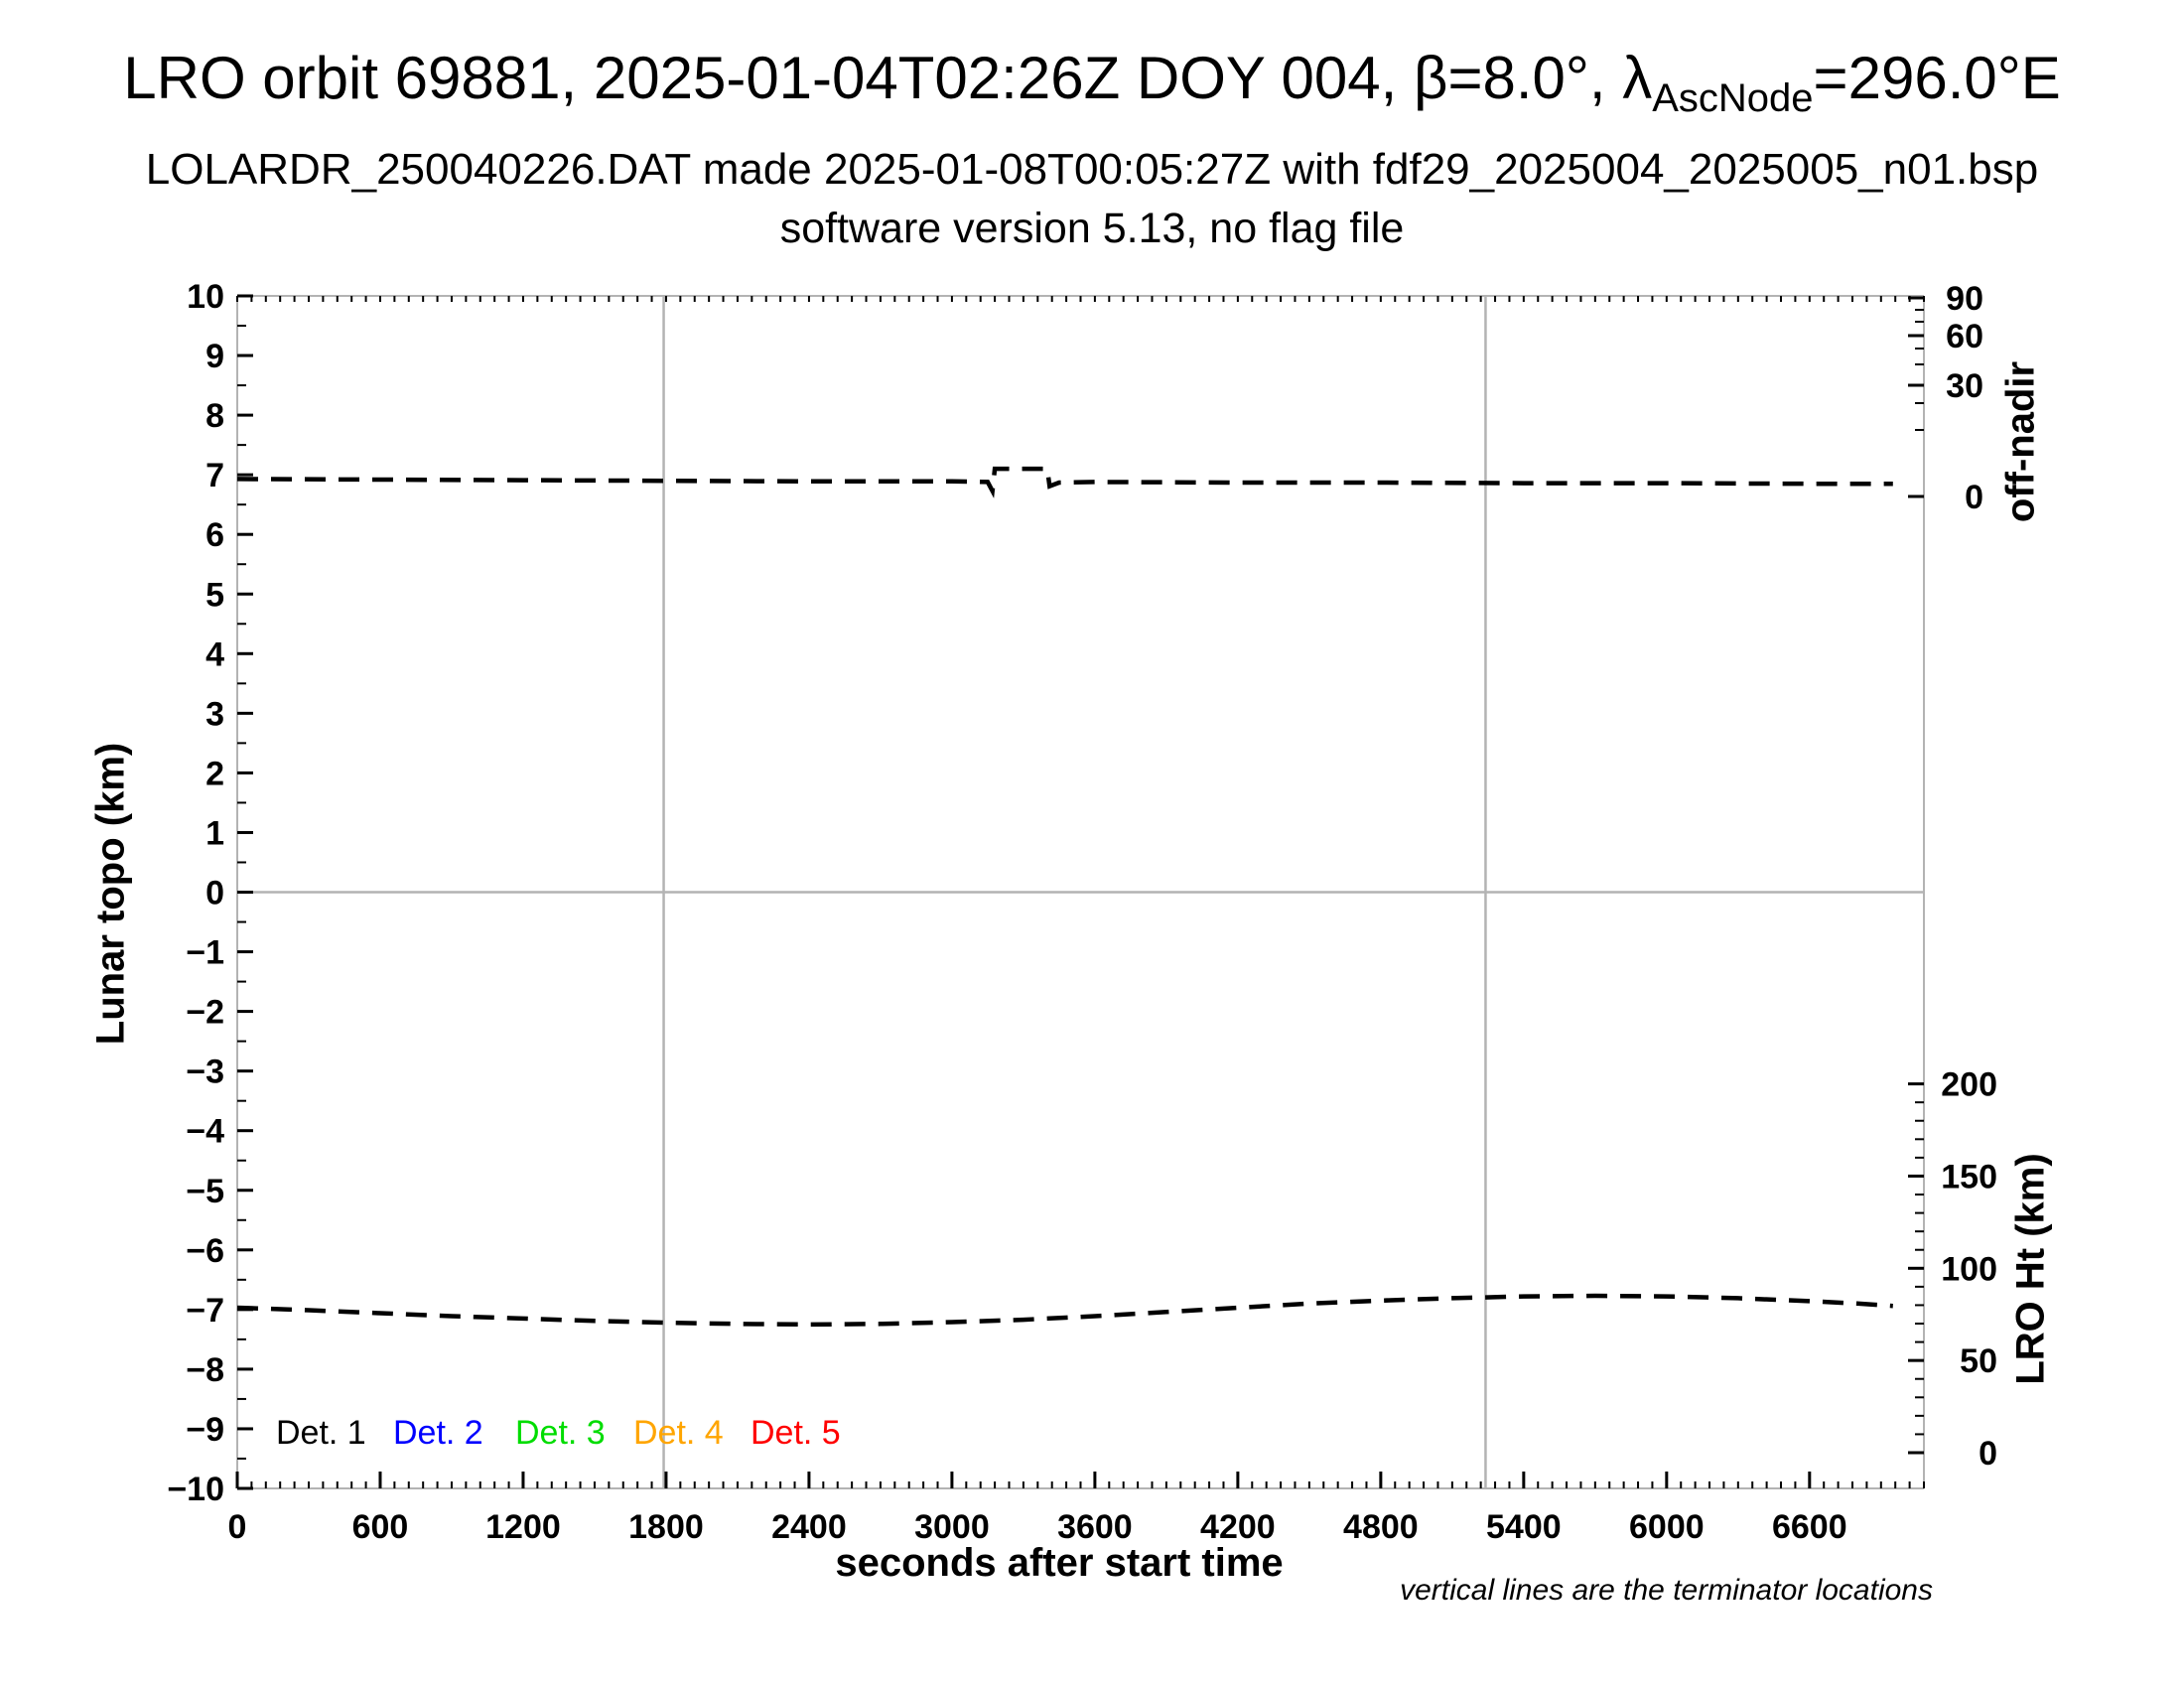  Describe the element at coordinates (1969, 1177) in the screenshot. I see `lroht-tick-label: 150` at that location.